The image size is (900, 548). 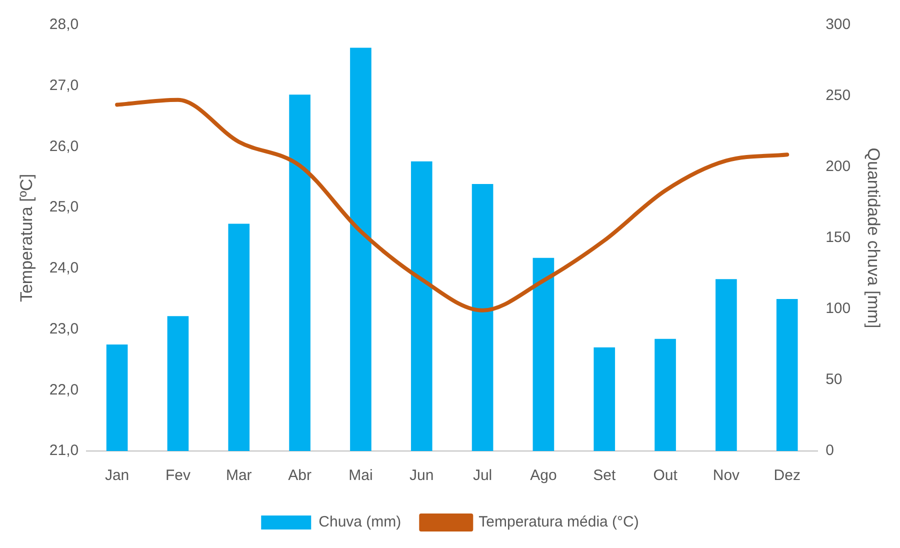 I want to click on y-tick-label: 25,0, so click(x=64, y=207).